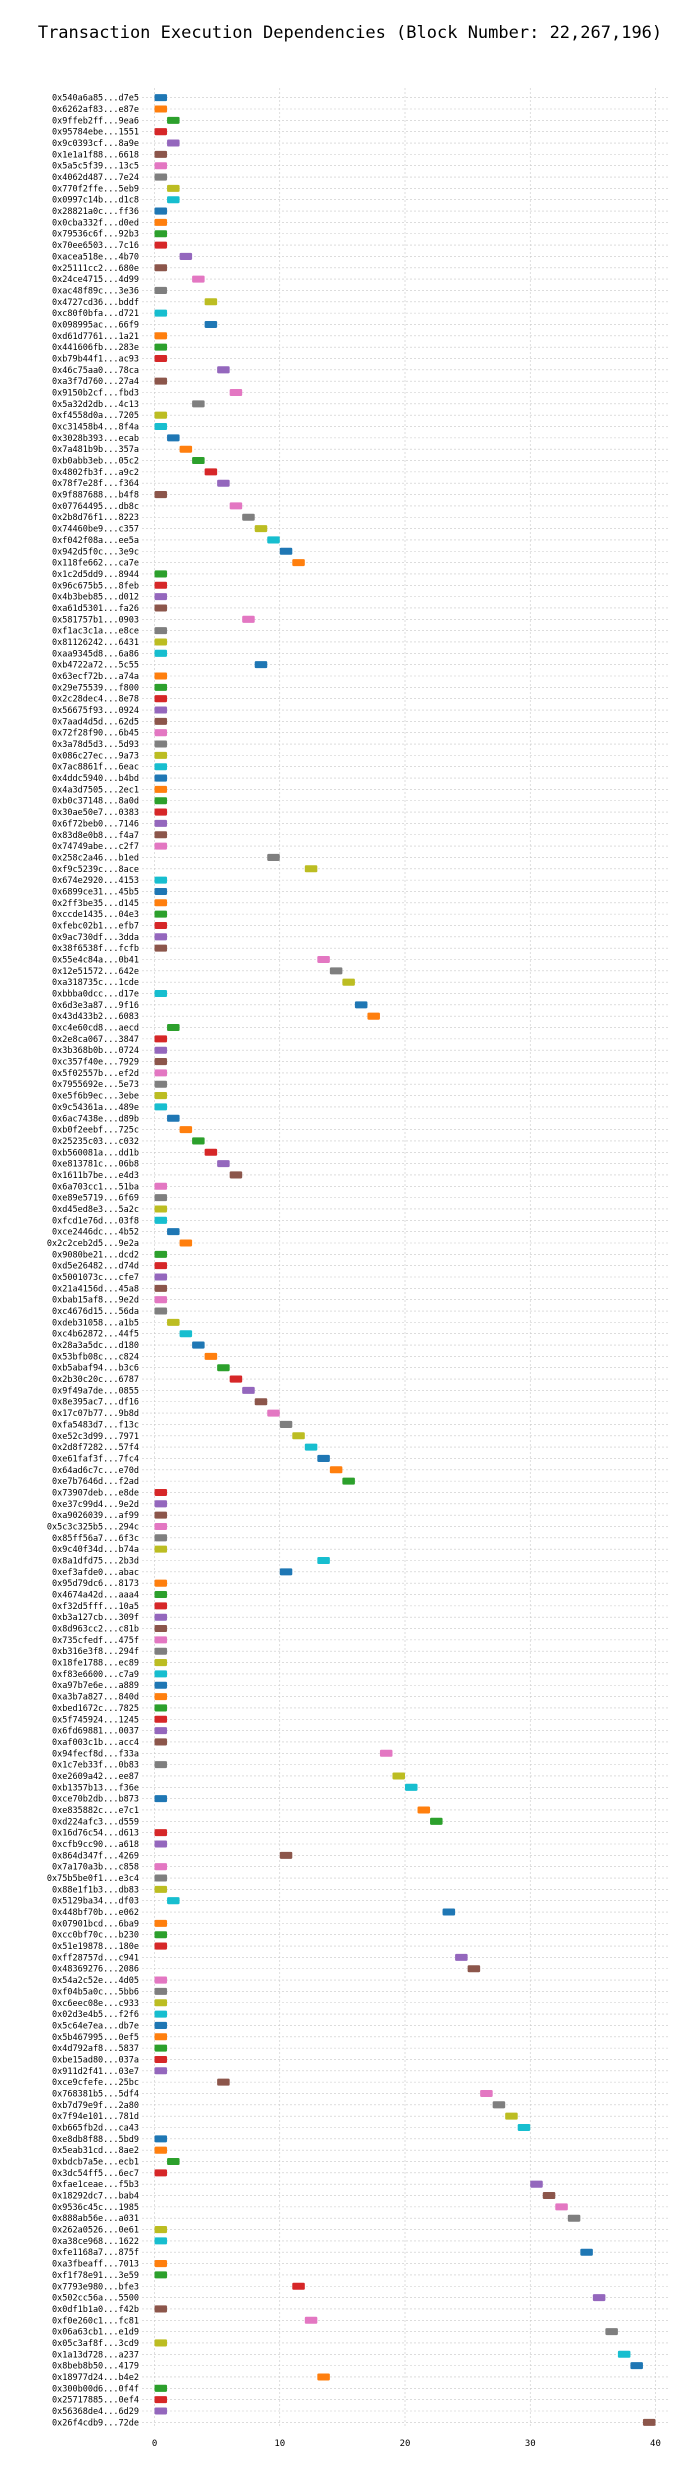 Image resolution: width=700 pixels, height=2472 pixels. Describe the element at coordinates (95, 1584) in the screenshot. I see `transaction-label: 0x95d79dc6...8173` at that location.